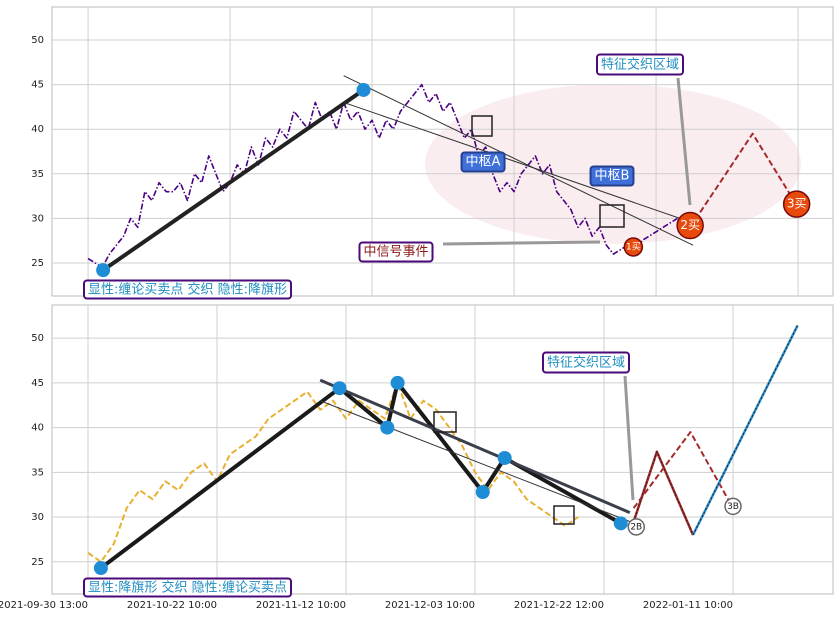 The height and width of the screenshot is (617, 839). I want to click on annotation: 中枢B, so click(612, 176).